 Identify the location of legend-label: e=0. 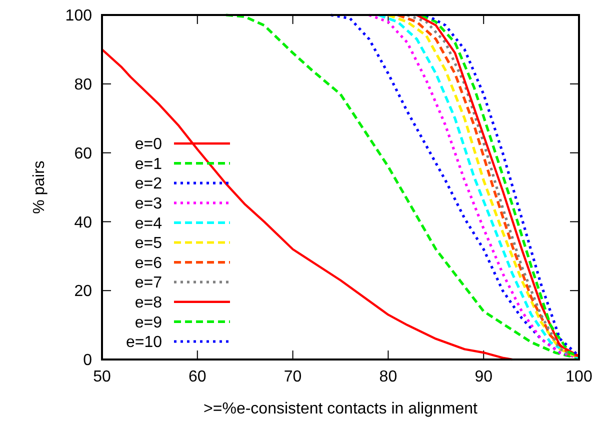
(148, 145).